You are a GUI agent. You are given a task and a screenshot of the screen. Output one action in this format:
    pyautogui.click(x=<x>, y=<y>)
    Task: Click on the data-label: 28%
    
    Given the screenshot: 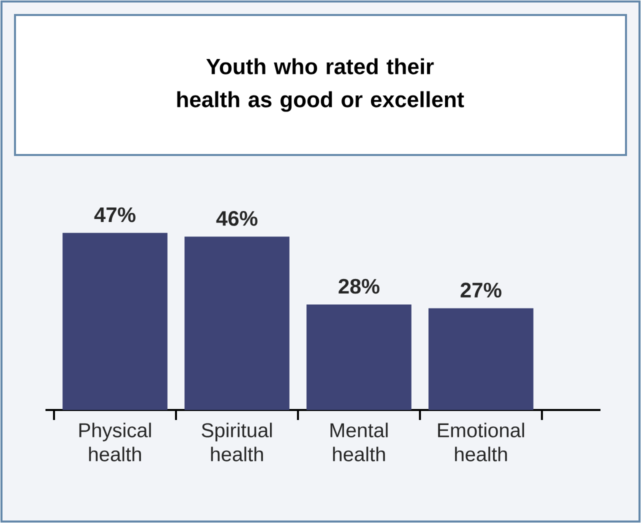 What is the action you would take?
    pyautogui.click(x=359, y=286)
    